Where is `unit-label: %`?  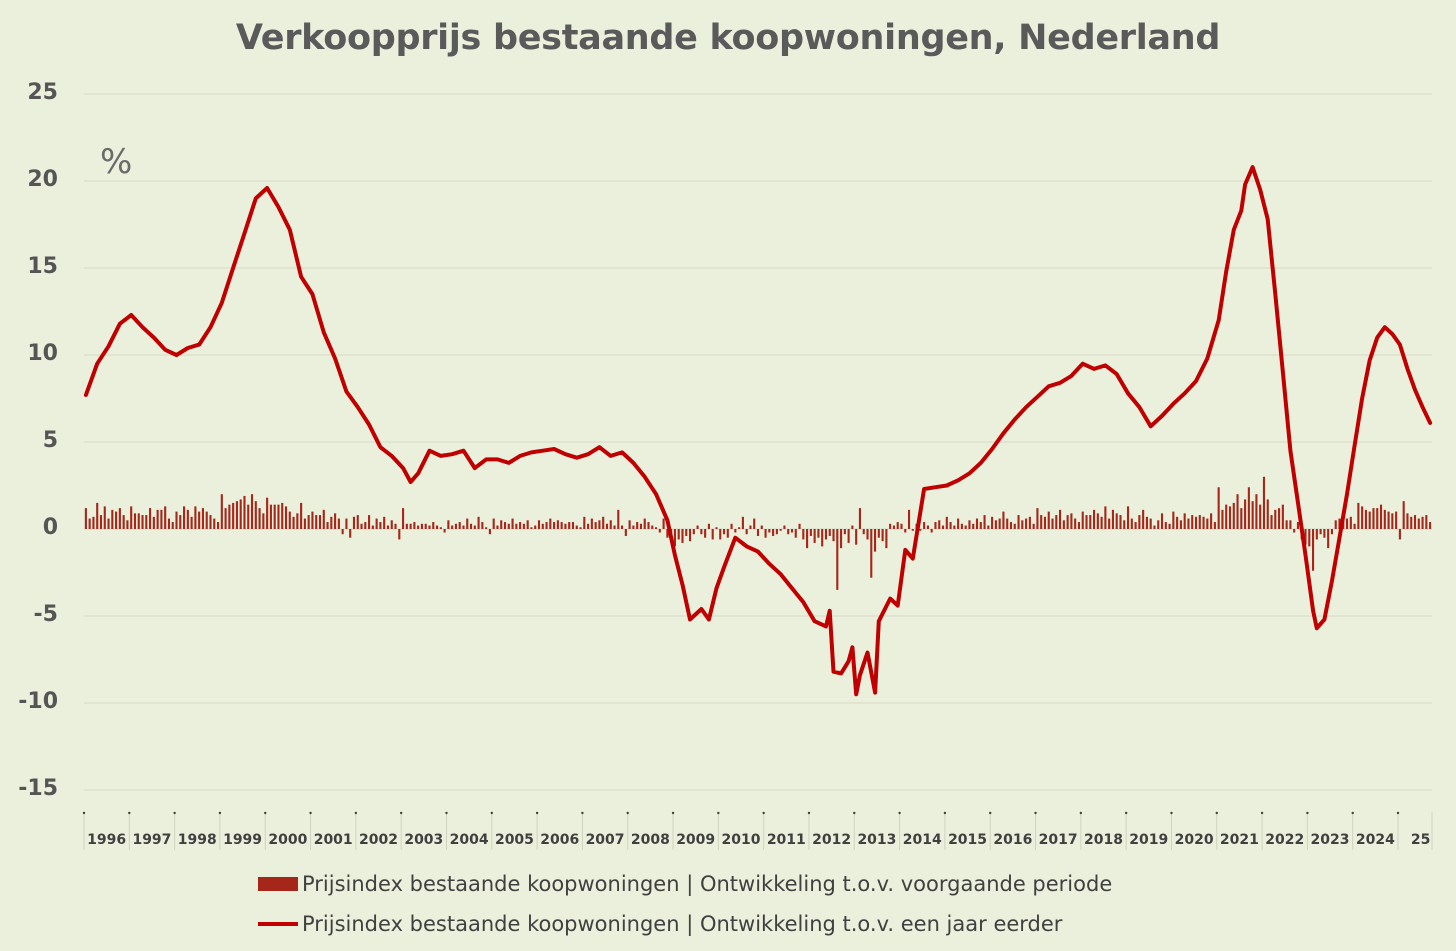
unit-label: % is located at coordinates (116, 162).